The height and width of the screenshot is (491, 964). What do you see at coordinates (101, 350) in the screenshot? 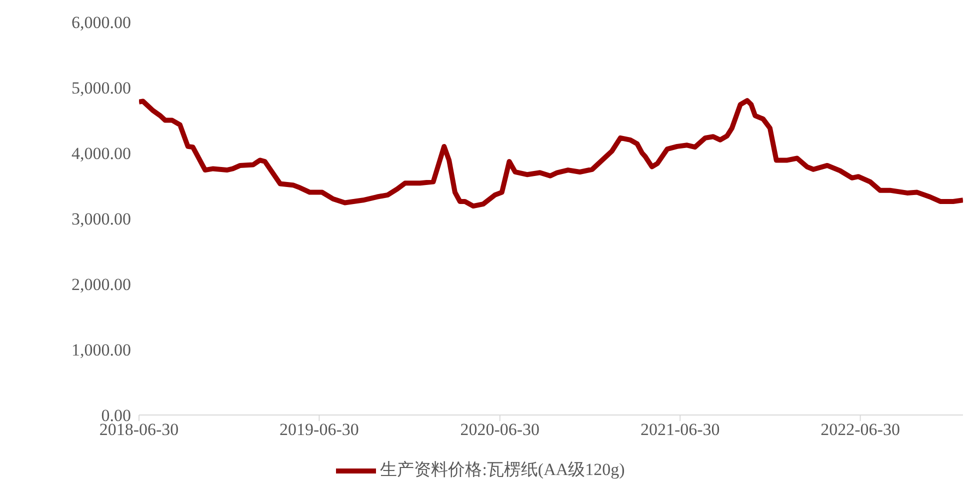
I see `y-tick-label: 1,000.00` at bounding box center [101, 350].